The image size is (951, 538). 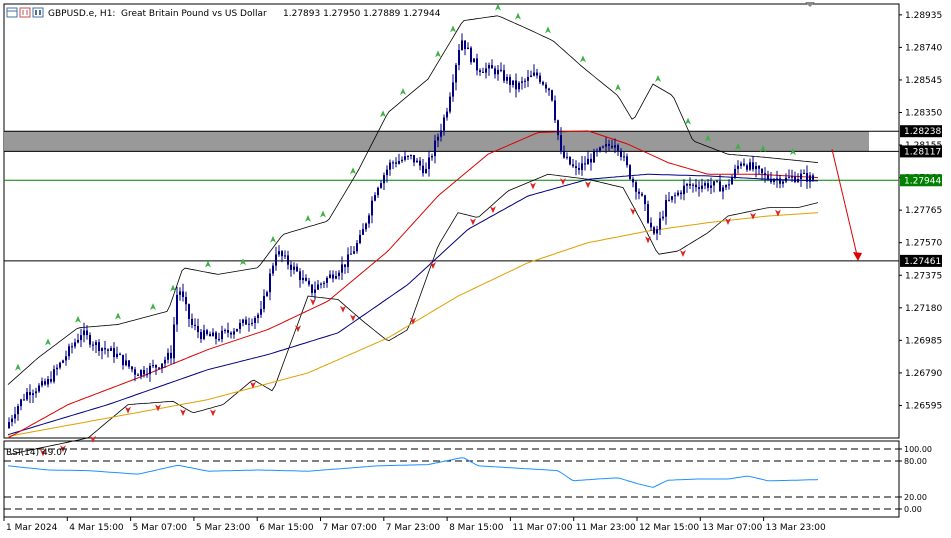 What do you see at coordinates (32, 528) in the screenshot?
I see `time-tick-label: 1 Mar 2024` at bounding box center [32, 528].